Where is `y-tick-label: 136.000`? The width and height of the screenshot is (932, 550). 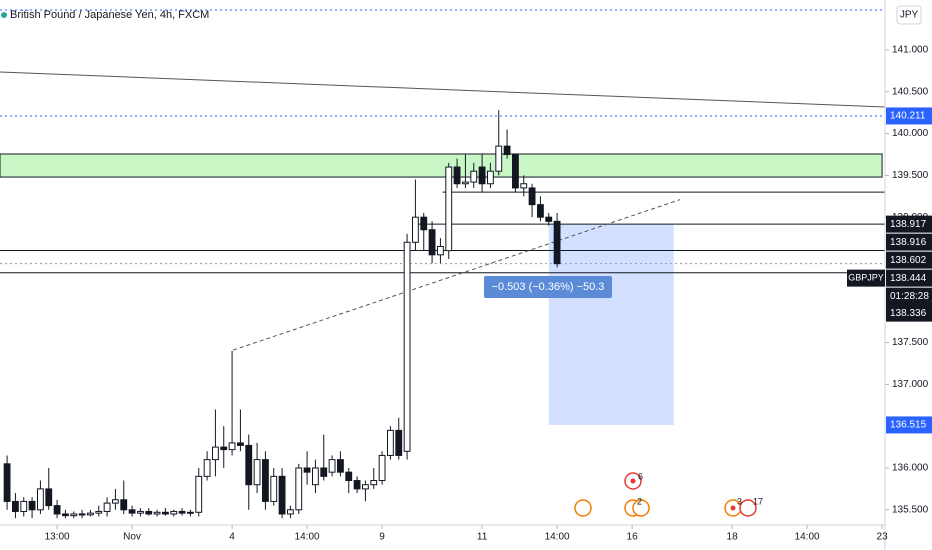
y-tick-label: 136.000 is located at coordinates (910, 468).